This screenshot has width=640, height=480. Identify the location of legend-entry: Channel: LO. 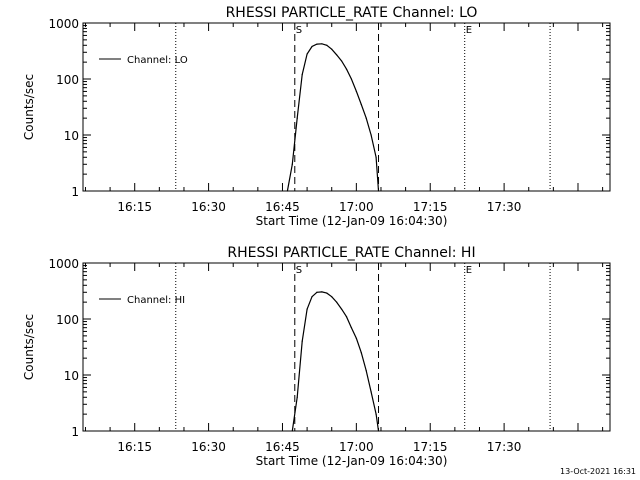
(157, 60).